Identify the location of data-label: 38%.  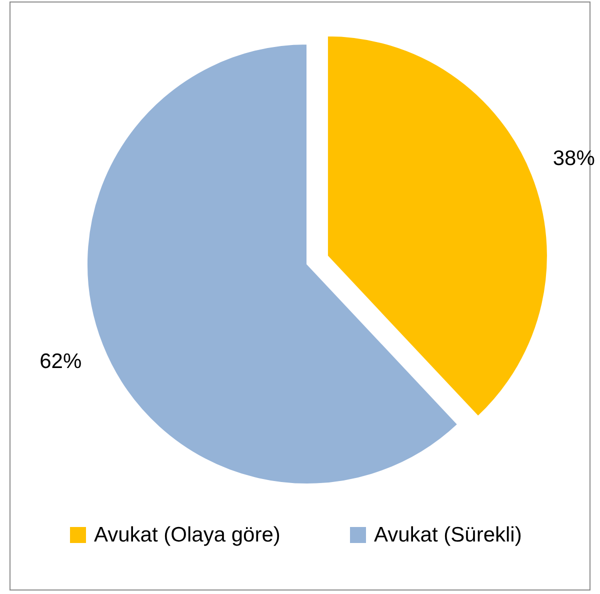
(573, 158).